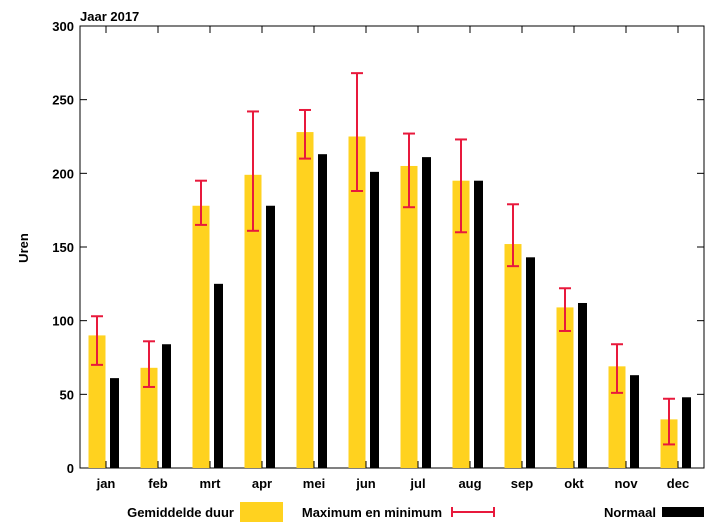  What do you see at coordinates (253, 321) in the screenshot?
I see `bar-gemiddelde-apr` at bounding box center [253, 321].